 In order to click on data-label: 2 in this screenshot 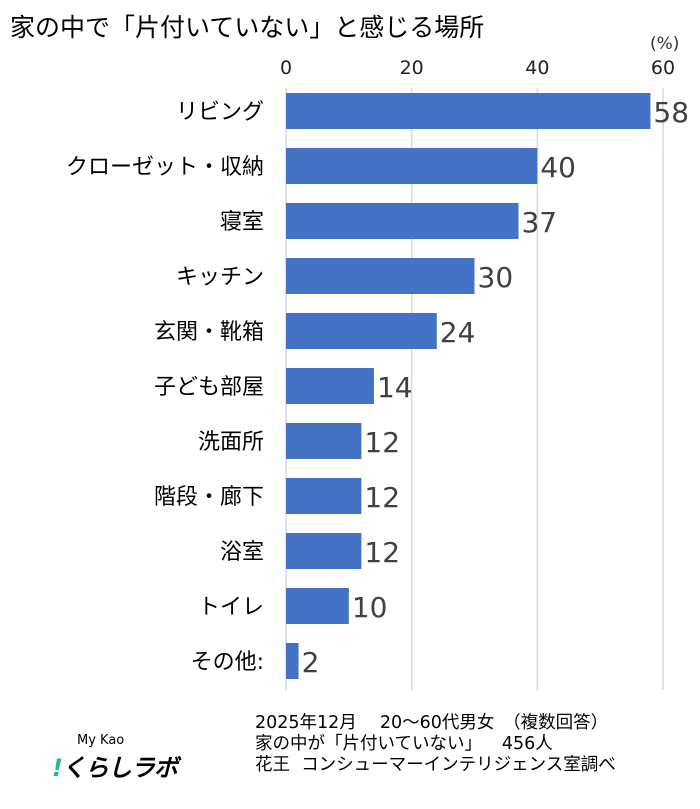, I will do `click(311, 662)`.